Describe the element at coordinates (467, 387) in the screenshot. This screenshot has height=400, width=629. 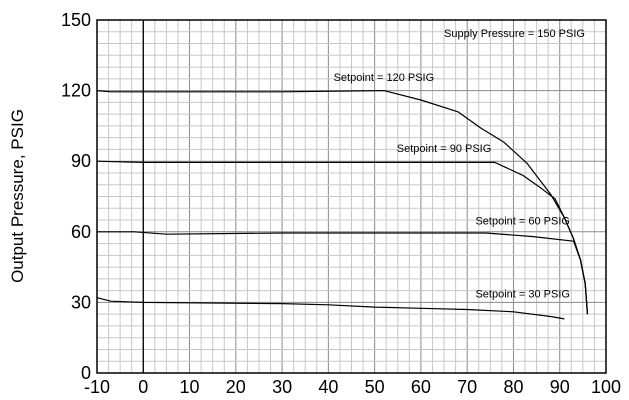
I see `x-tick-label: 70` at that location.